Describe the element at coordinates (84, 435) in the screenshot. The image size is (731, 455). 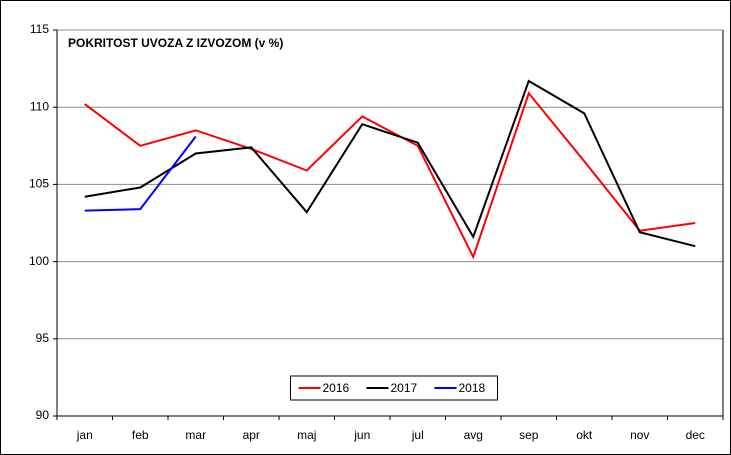
I see `x-tick-label: jan` at that location.